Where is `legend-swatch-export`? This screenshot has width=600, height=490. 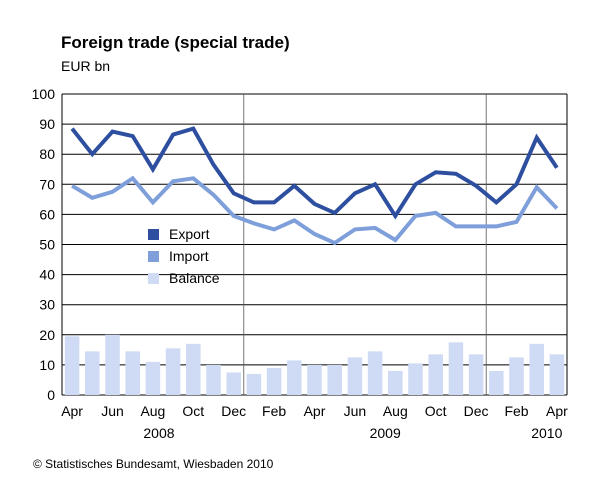 legend-swatch-export is located at coordinates (153, 234).